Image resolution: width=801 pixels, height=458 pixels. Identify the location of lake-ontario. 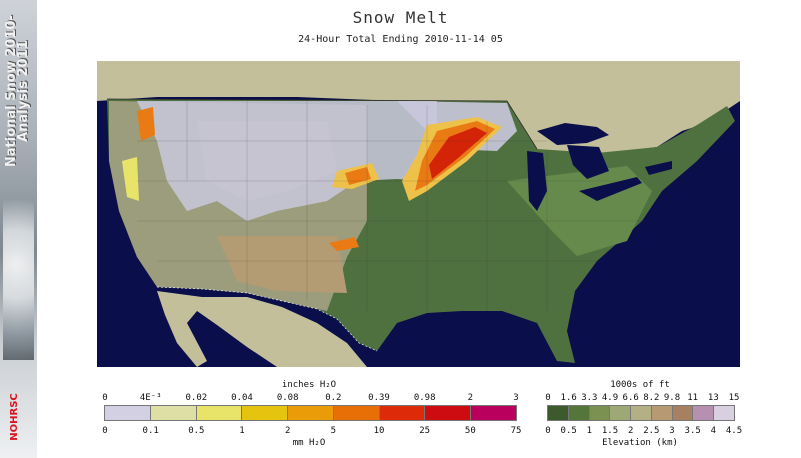
(658, 168).